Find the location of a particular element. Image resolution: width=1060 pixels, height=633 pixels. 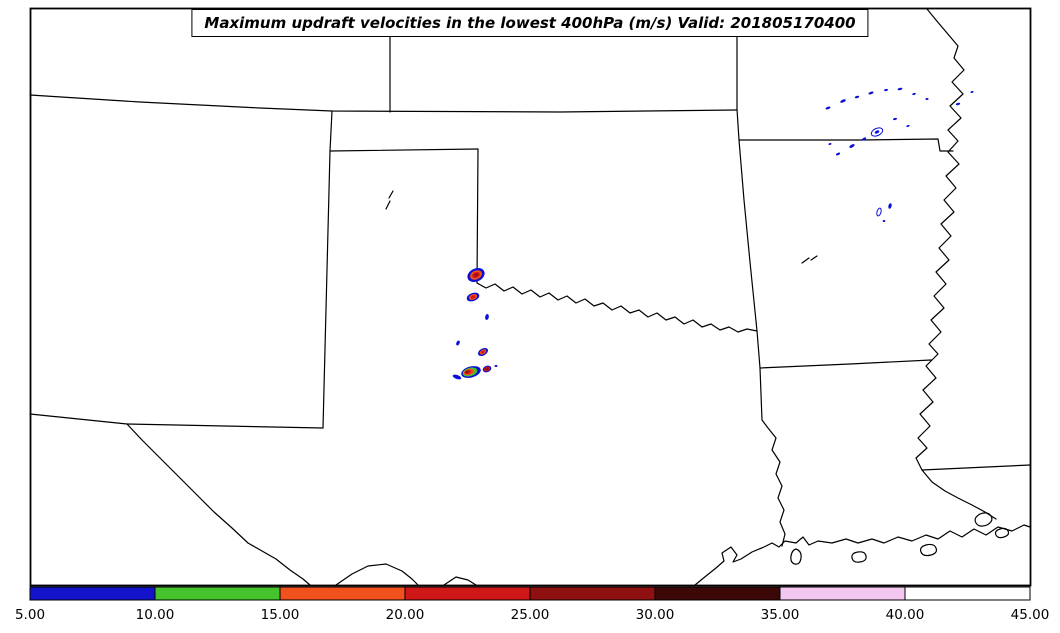

border-red-river is located at coordinates (617, 307).